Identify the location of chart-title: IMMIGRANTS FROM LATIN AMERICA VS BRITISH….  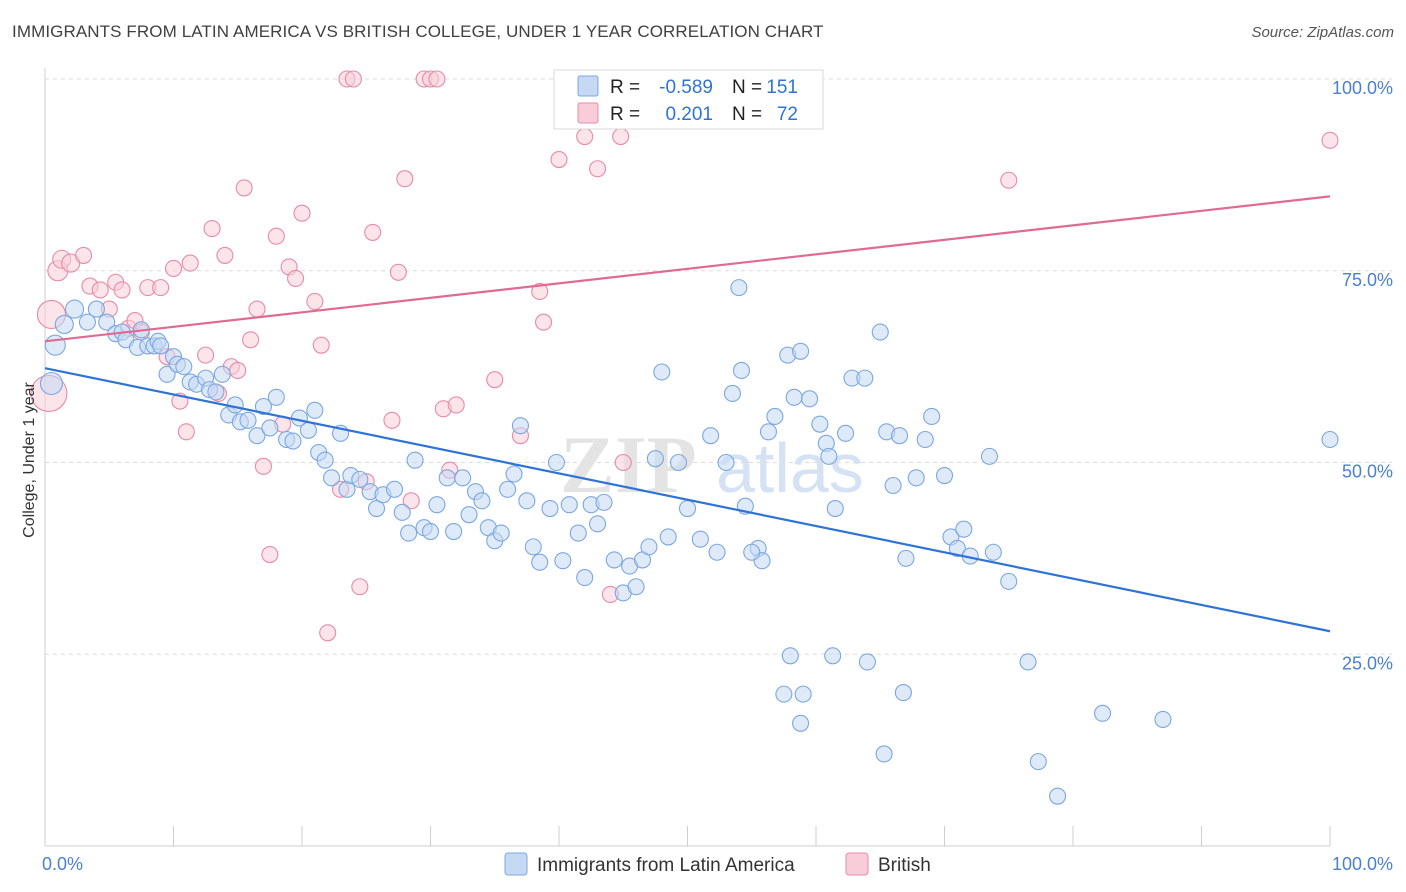
(418, 31).